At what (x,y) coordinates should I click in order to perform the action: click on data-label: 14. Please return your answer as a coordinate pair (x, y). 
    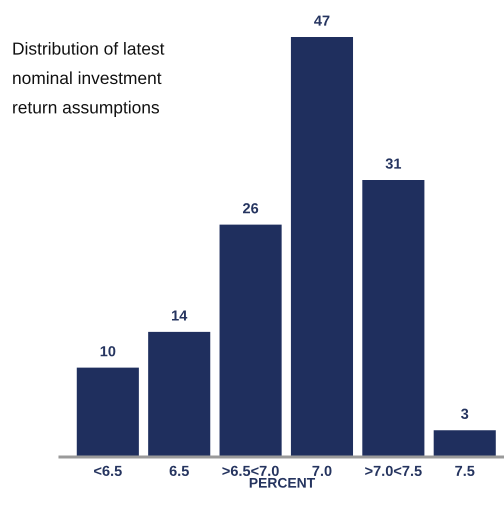
    Looking at the image, I should click on (180, 315).